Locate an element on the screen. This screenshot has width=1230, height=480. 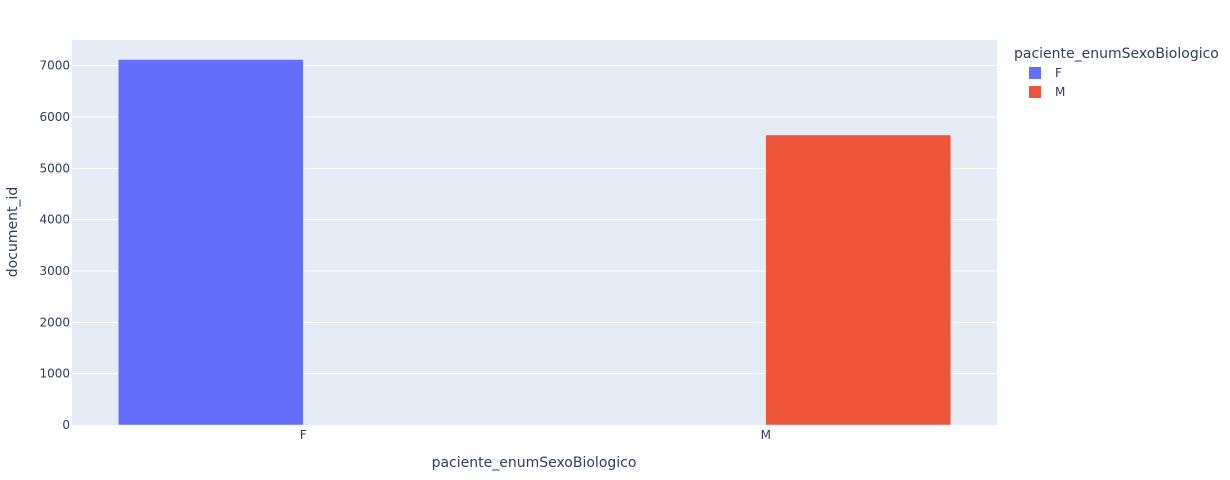
legend-items: FM is located at coordinates (1047, 82).